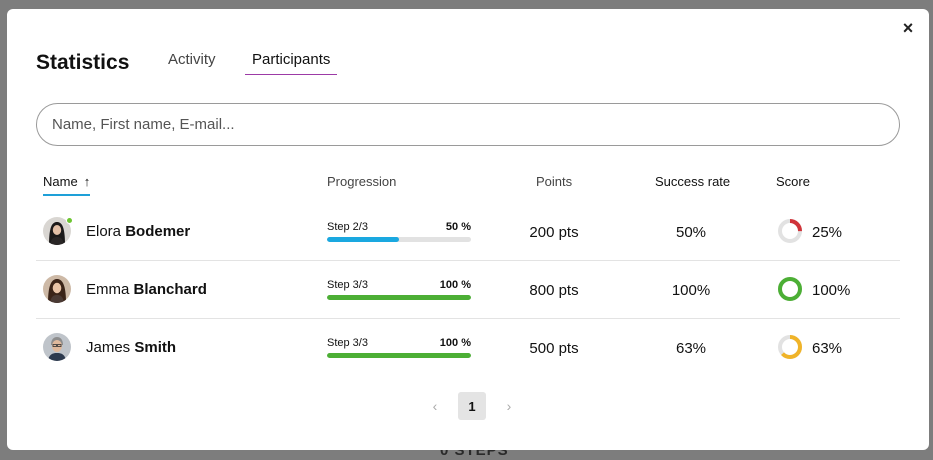 The width and height of the screenshot is (933, 460). I want to click on online-status-dot, so click(69, 220).